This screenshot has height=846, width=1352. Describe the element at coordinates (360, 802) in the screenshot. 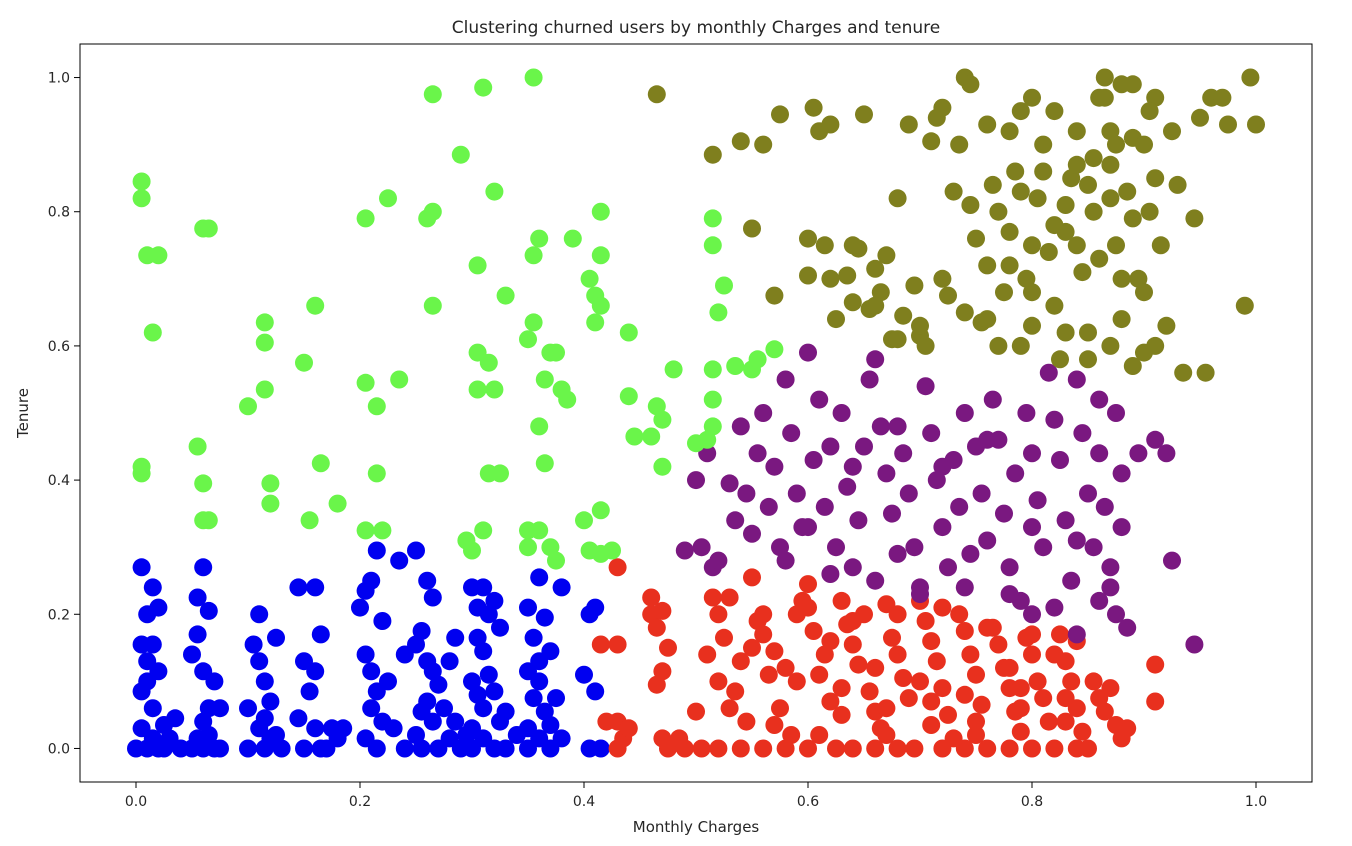

I see `x-tick-label: 0.2` at that location.